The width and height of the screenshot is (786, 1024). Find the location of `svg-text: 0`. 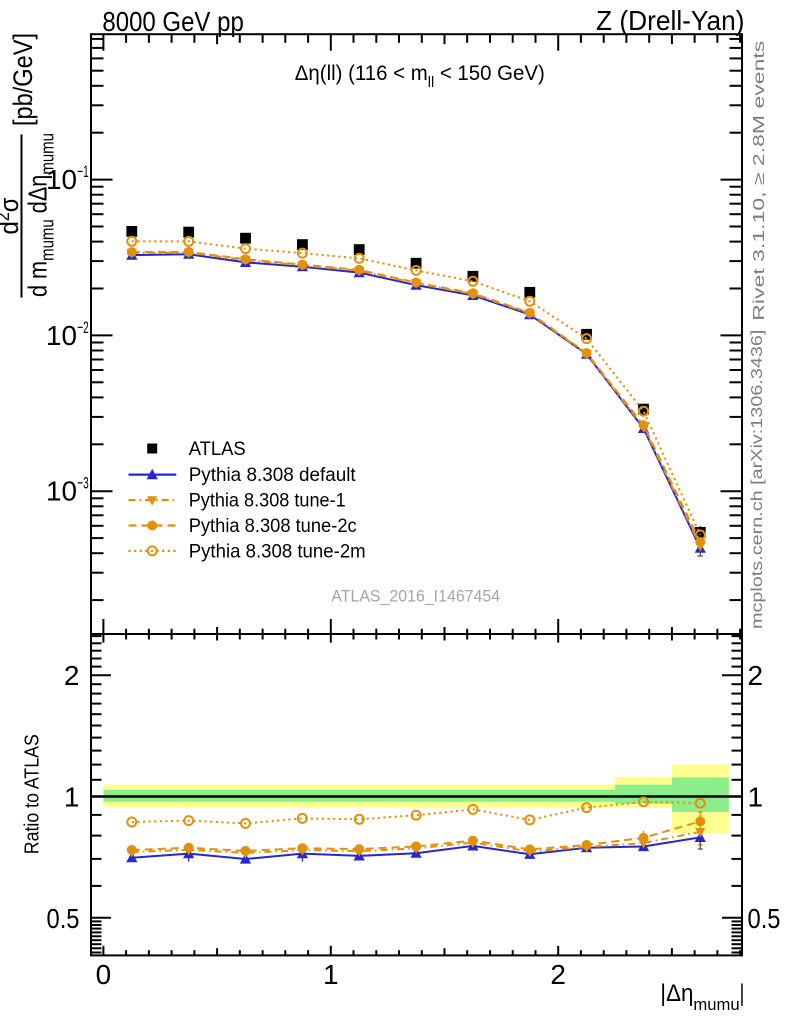

svg-text: 0 is located at coordinates (104, 974).